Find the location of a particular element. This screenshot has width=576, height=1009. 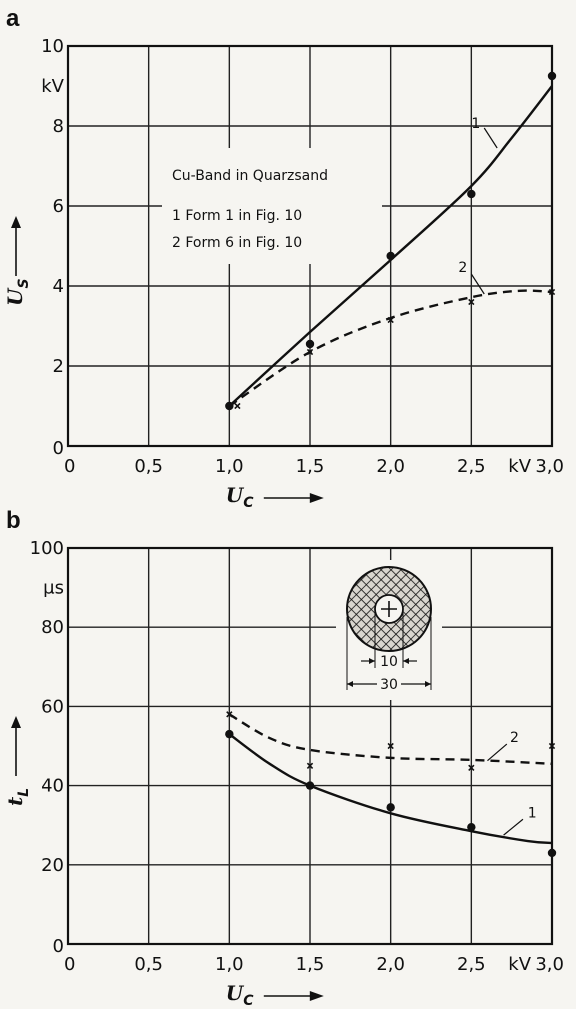

legend-entry: 2 Form 6 in Fig. 10 is located at coordinates (237, 243).